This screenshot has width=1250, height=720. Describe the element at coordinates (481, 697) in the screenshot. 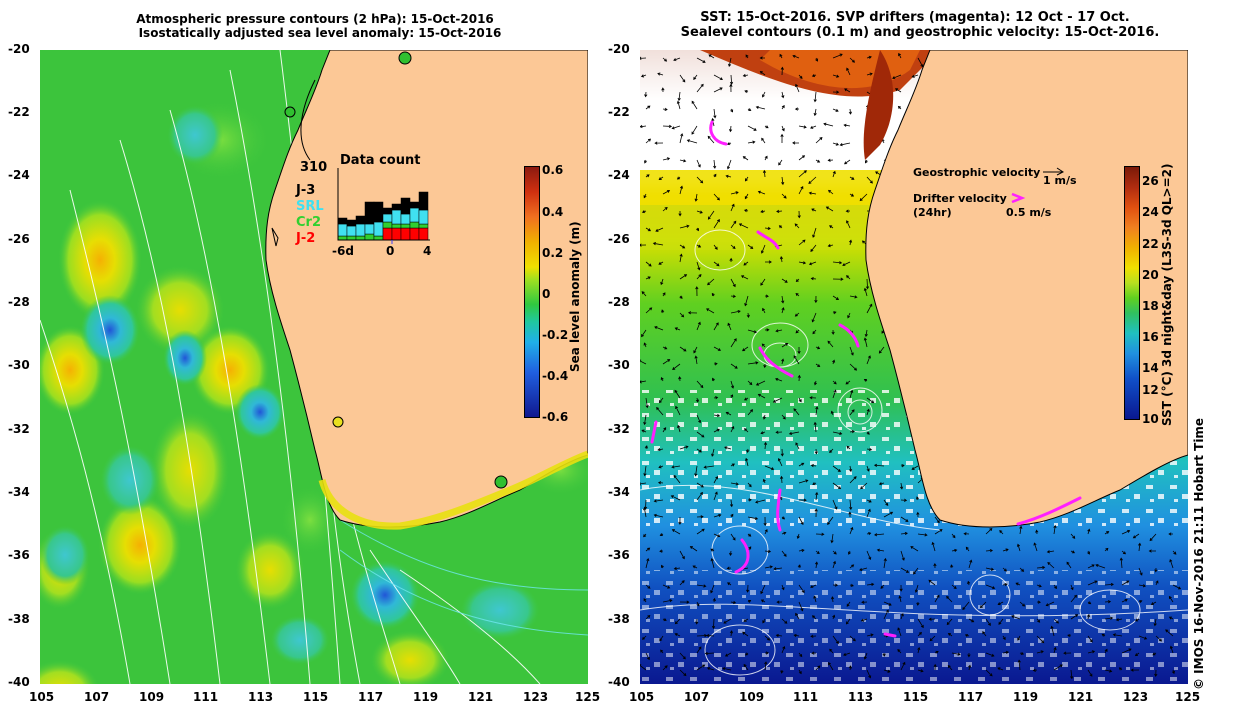

I see `lon-tick: 121` at that location.